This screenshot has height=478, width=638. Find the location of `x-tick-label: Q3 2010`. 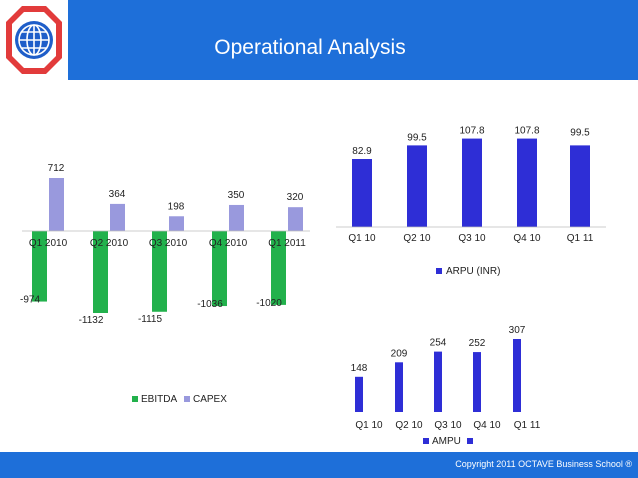

x-tick-label: Q3 2010 is located at coordinates (168, 243).